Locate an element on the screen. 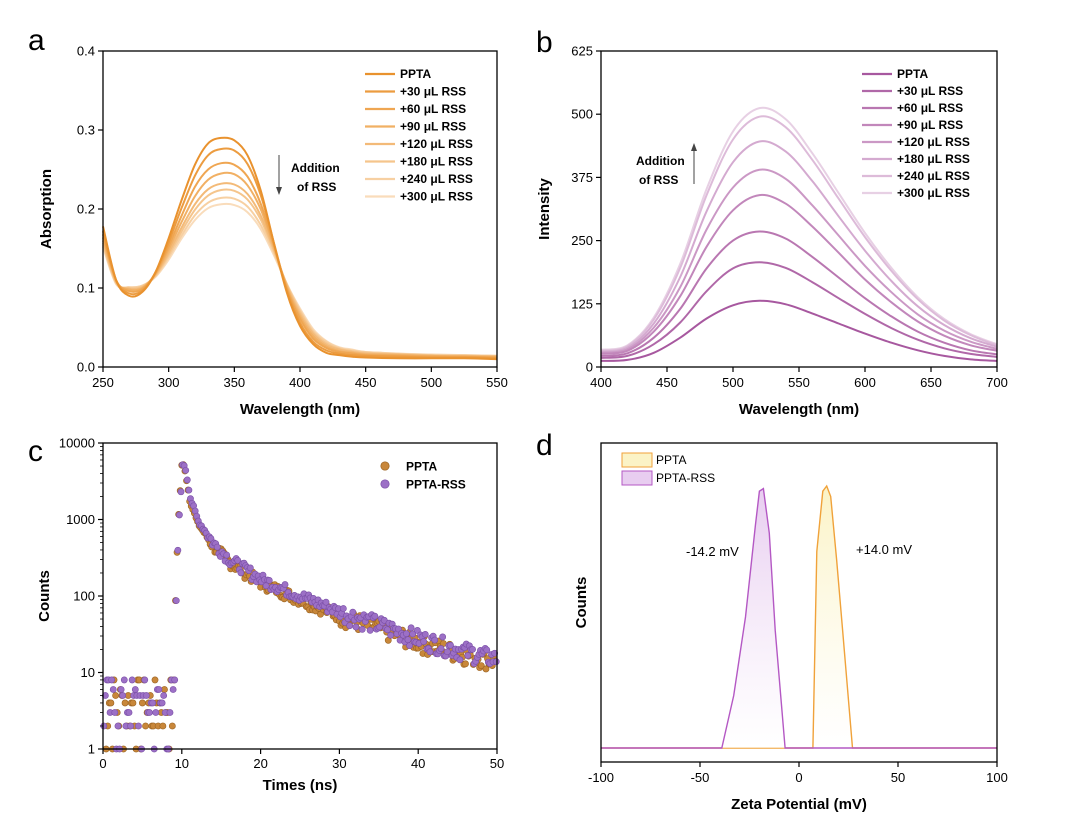 This screenshot has width=1080, height=834. plot-frame is located at coordinates (799, 602).